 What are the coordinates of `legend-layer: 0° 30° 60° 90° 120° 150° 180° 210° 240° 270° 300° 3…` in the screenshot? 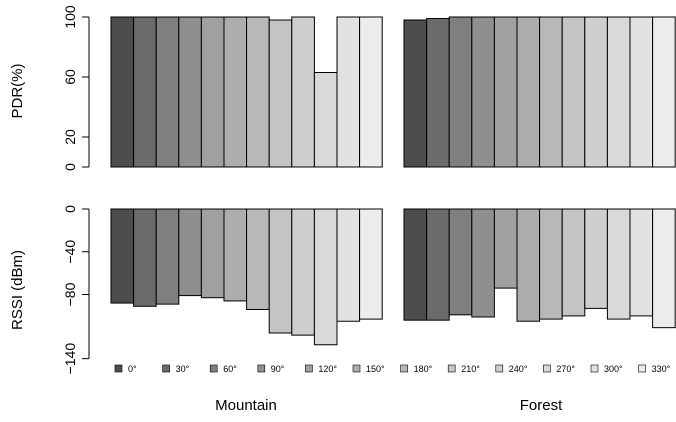 It's located at (392, 369).